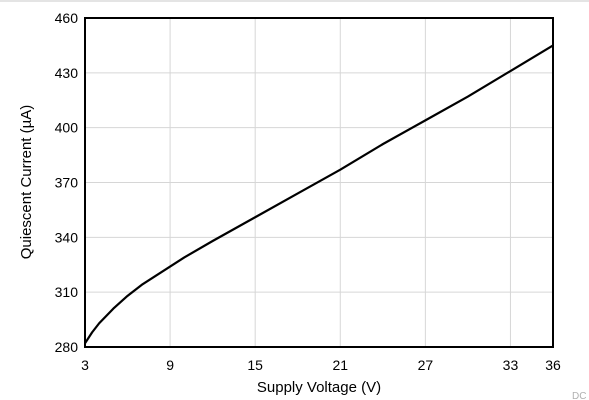 The image size is (589, 400). Describe the element at coordinates (553, 365) in the screenshot. I see `x-tick-label: 36` at that location.